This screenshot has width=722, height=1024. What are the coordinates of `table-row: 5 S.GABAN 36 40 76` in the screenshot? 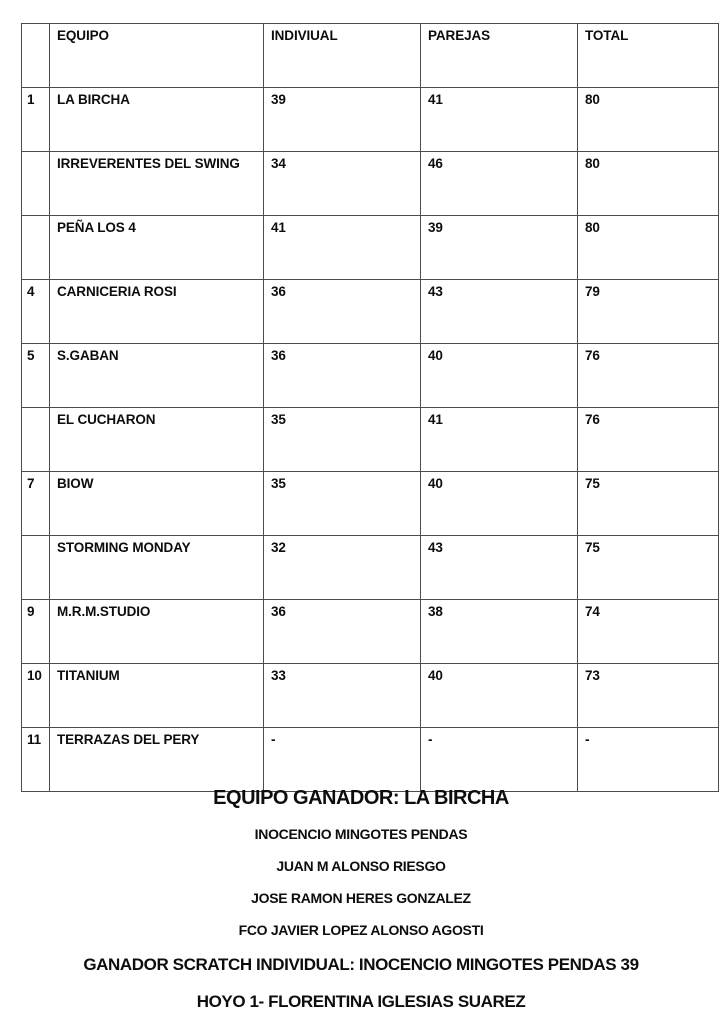 It's located at (370, 375).